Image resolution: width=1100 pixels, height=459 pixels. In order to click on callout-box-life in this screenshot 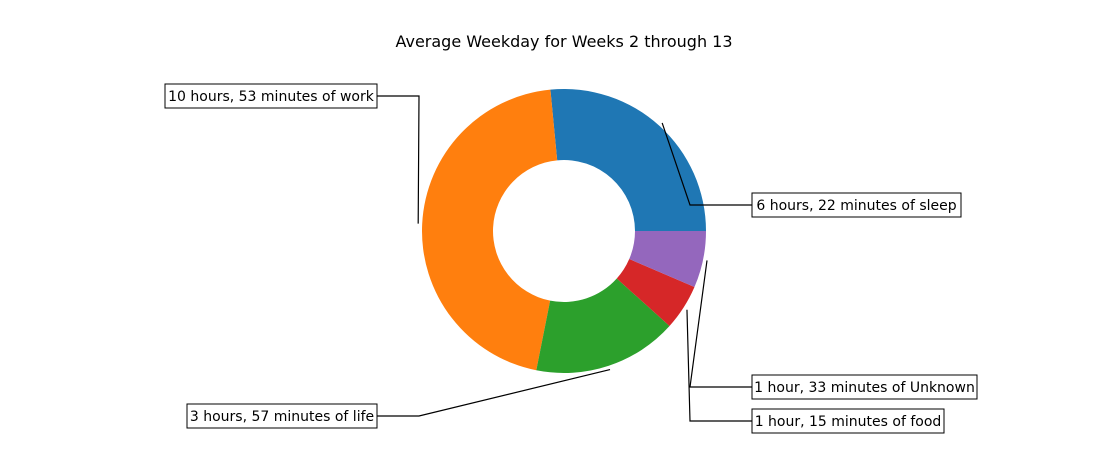, I will do `click(282, 416)`.